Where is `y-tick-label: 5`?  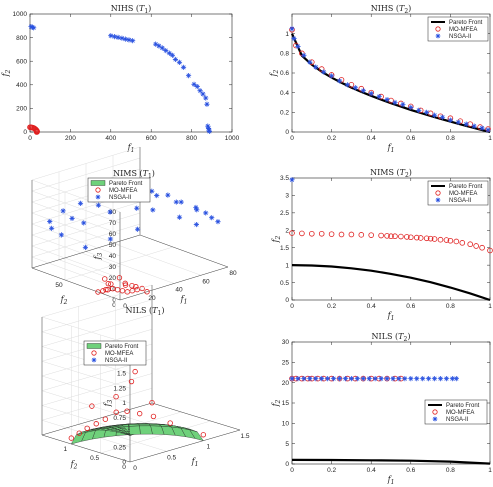 y-tick-label: 5 is located at coordinates (287, 444).